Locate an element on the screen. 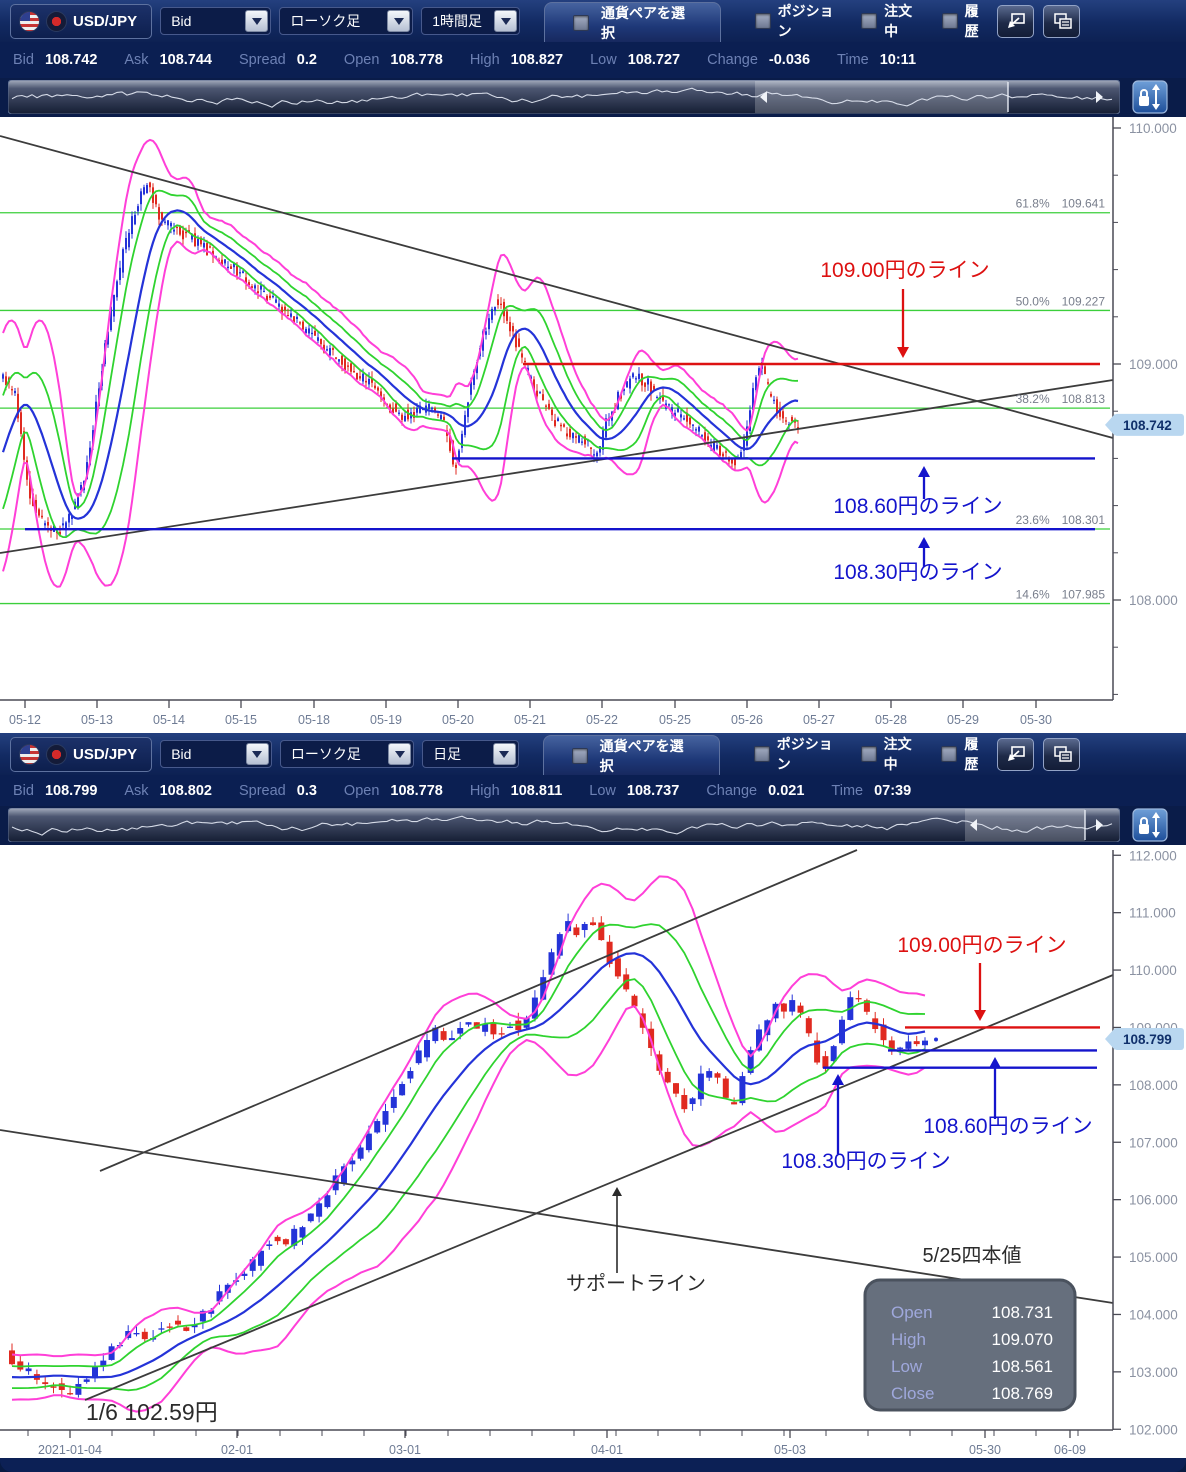  fib-label: 14.6% 107.985 is located at coordinates (1061, 595).